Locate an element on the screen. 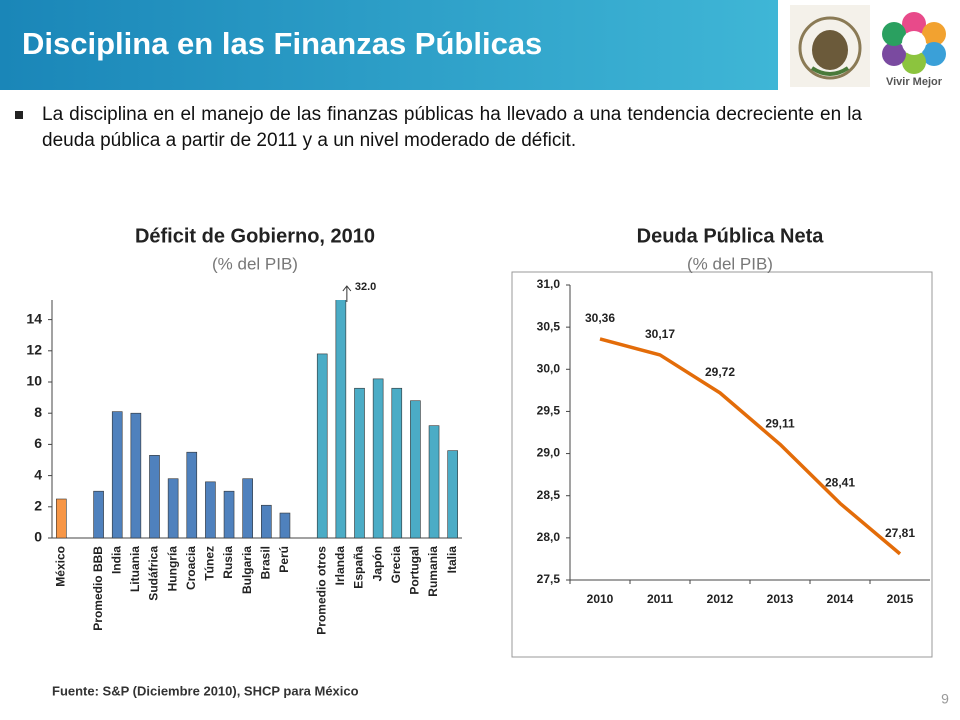 Image resolution: width=960 pixels, height=720 pixels. data-label: 32.0 is located at coordinates (365, 287).